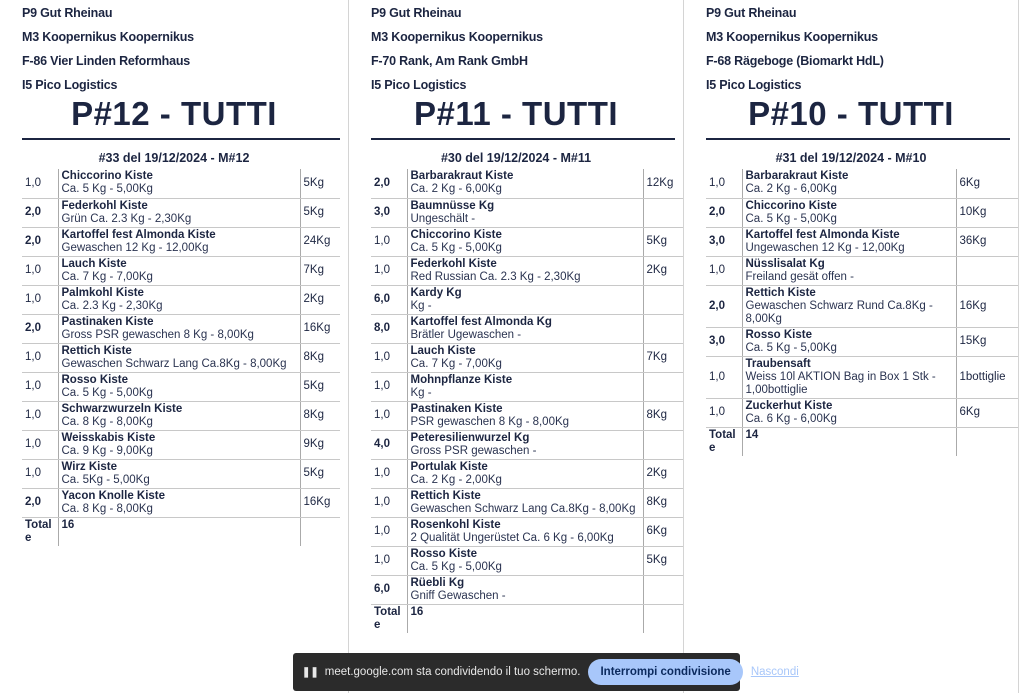  What do you see at coordinates (516, 158) in the screenshot?
I see `order-subtitle: #30 del 19/12/2024 - M#11` at bounding box center [516, 158].